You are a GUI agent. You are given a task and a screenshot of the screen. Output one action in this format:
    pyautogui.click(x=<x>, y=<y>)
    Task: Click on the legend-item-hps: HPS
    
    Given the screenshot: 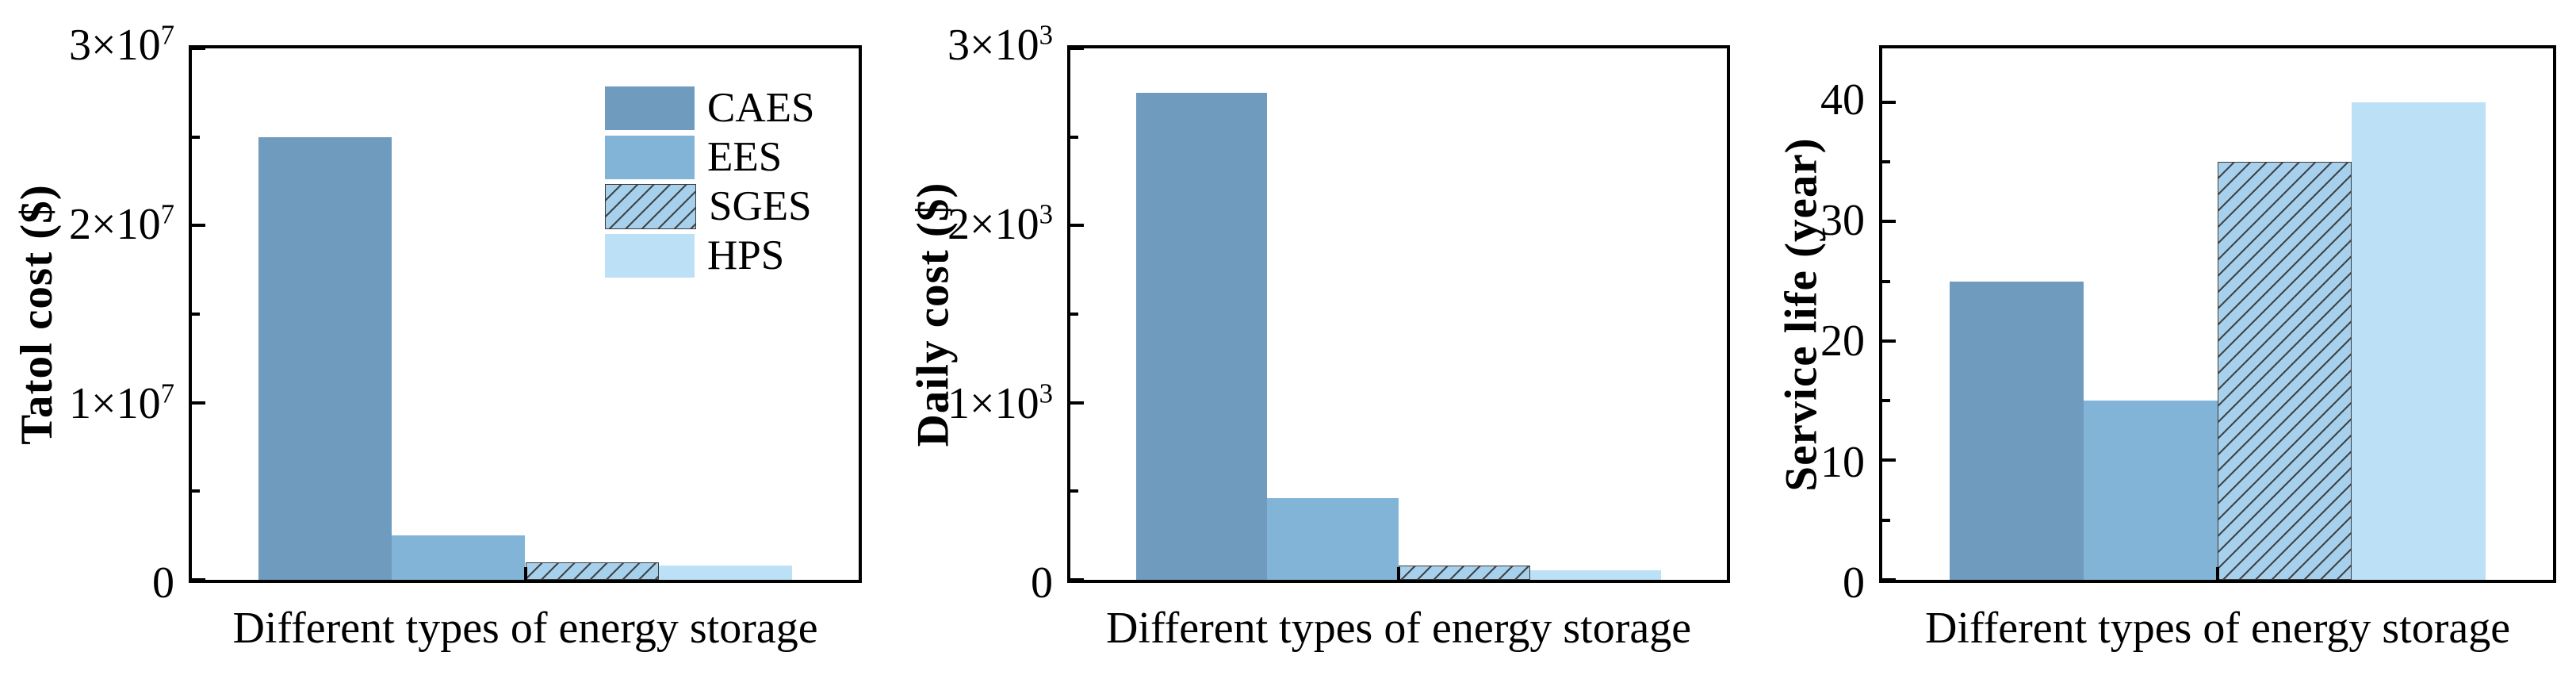 What is the action you would take?
    pyautogui.click(x=709, y=255)
    